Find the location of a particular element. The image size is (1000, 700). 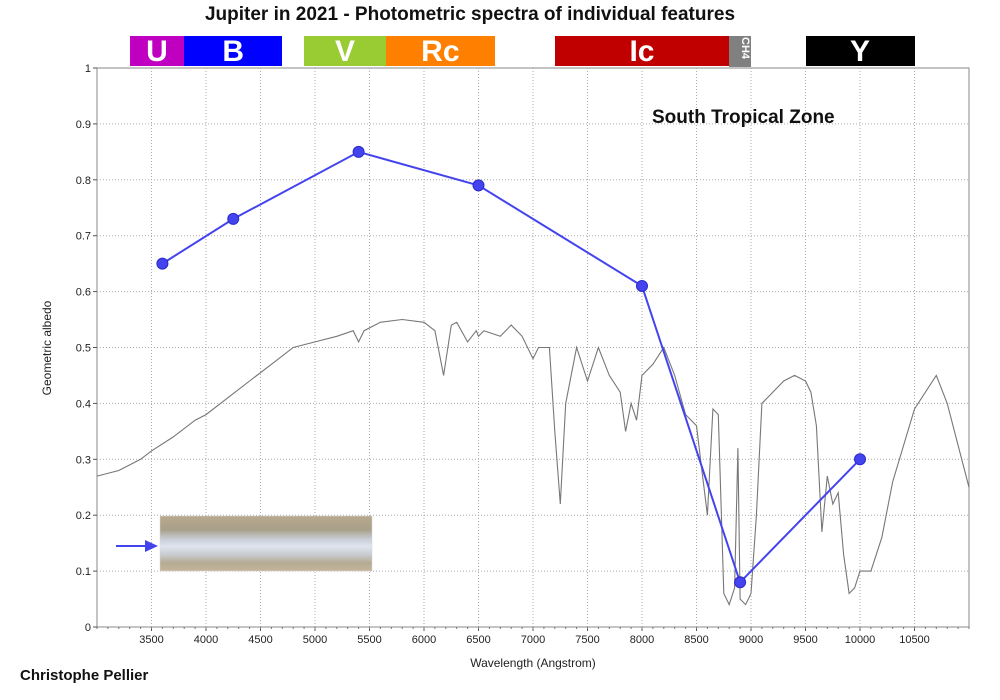

pointer-arrow-head is located at coordinates (151, 546).